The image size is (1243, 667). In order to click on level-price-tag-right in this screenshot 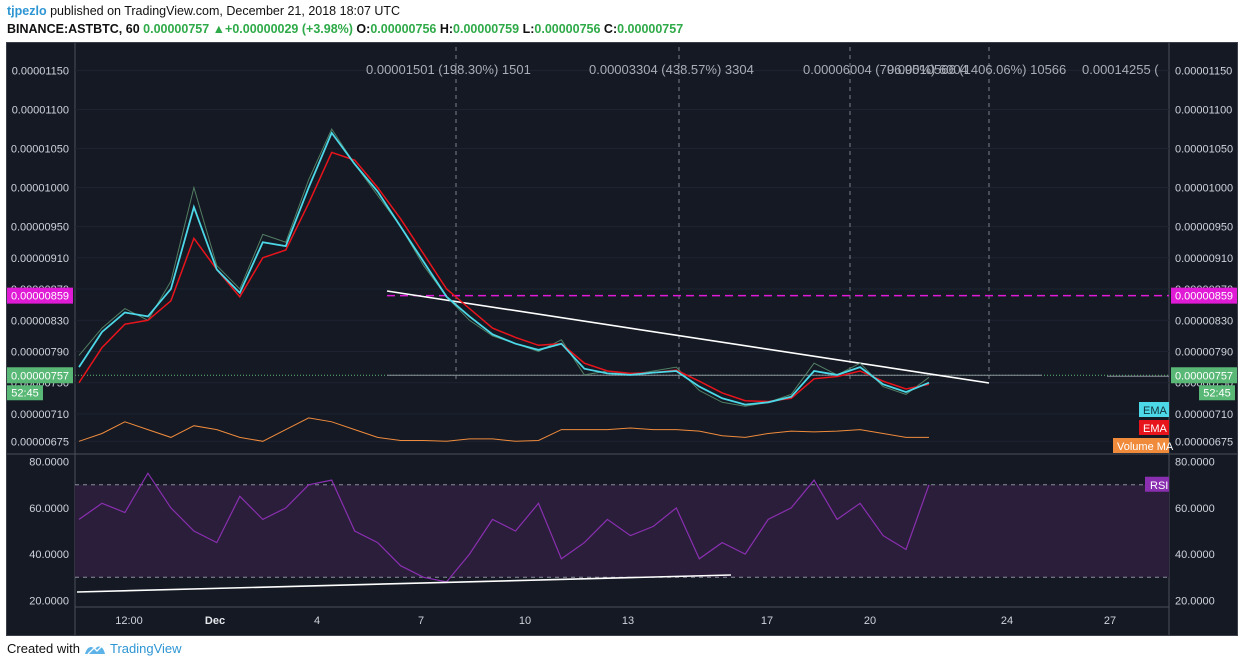, I will do `click(1204, 295)`.